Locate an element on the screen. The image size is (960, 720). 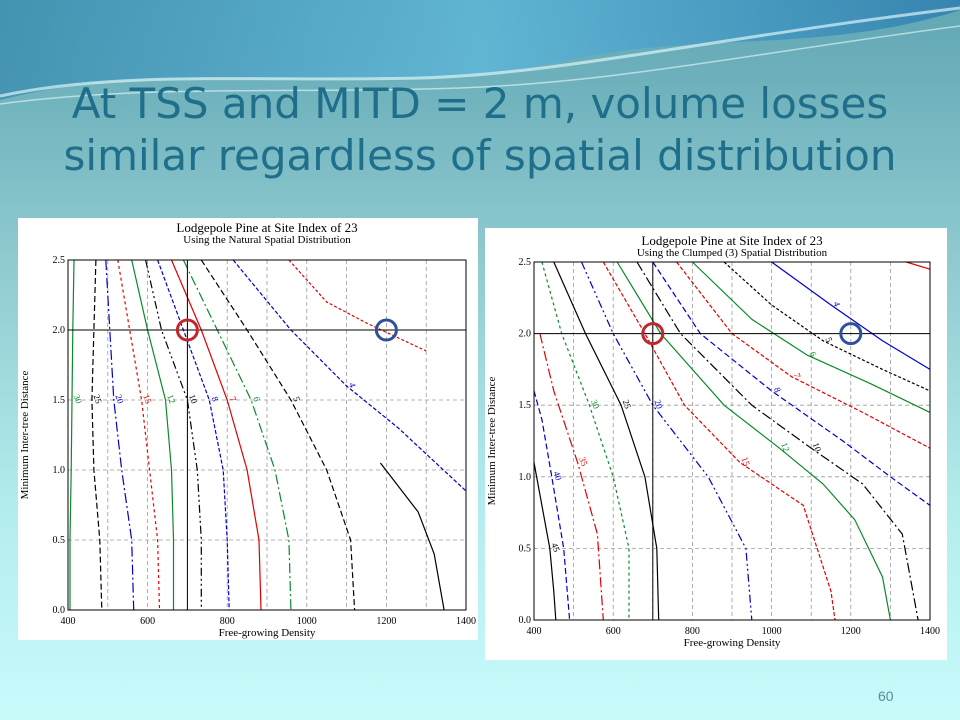
header-wave is located at coordinates (480, 50).